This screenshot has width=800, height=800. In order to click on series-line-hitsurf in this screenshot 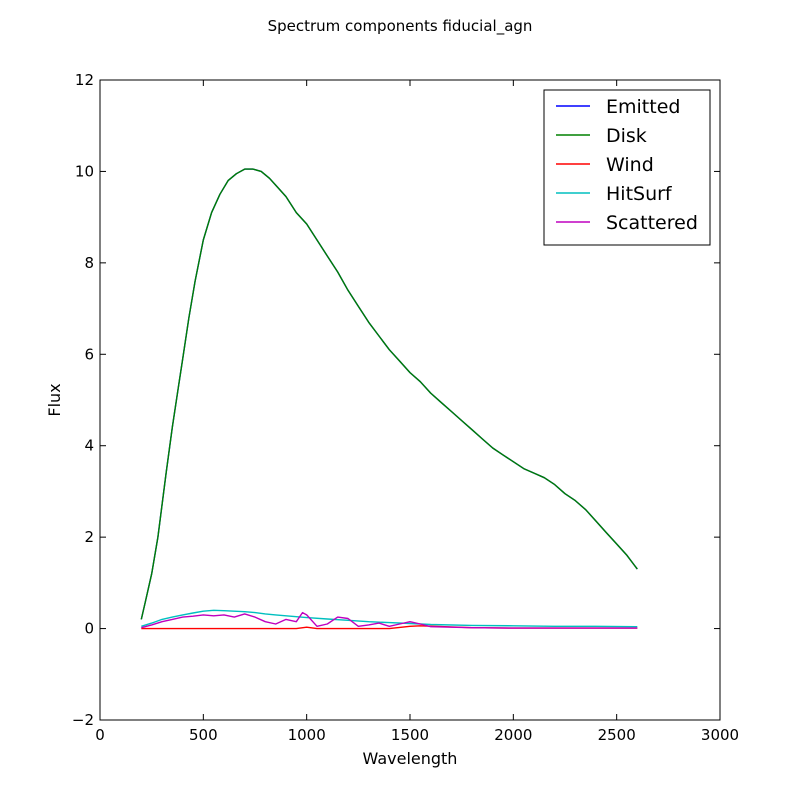, I will do `click(389, 618)`.